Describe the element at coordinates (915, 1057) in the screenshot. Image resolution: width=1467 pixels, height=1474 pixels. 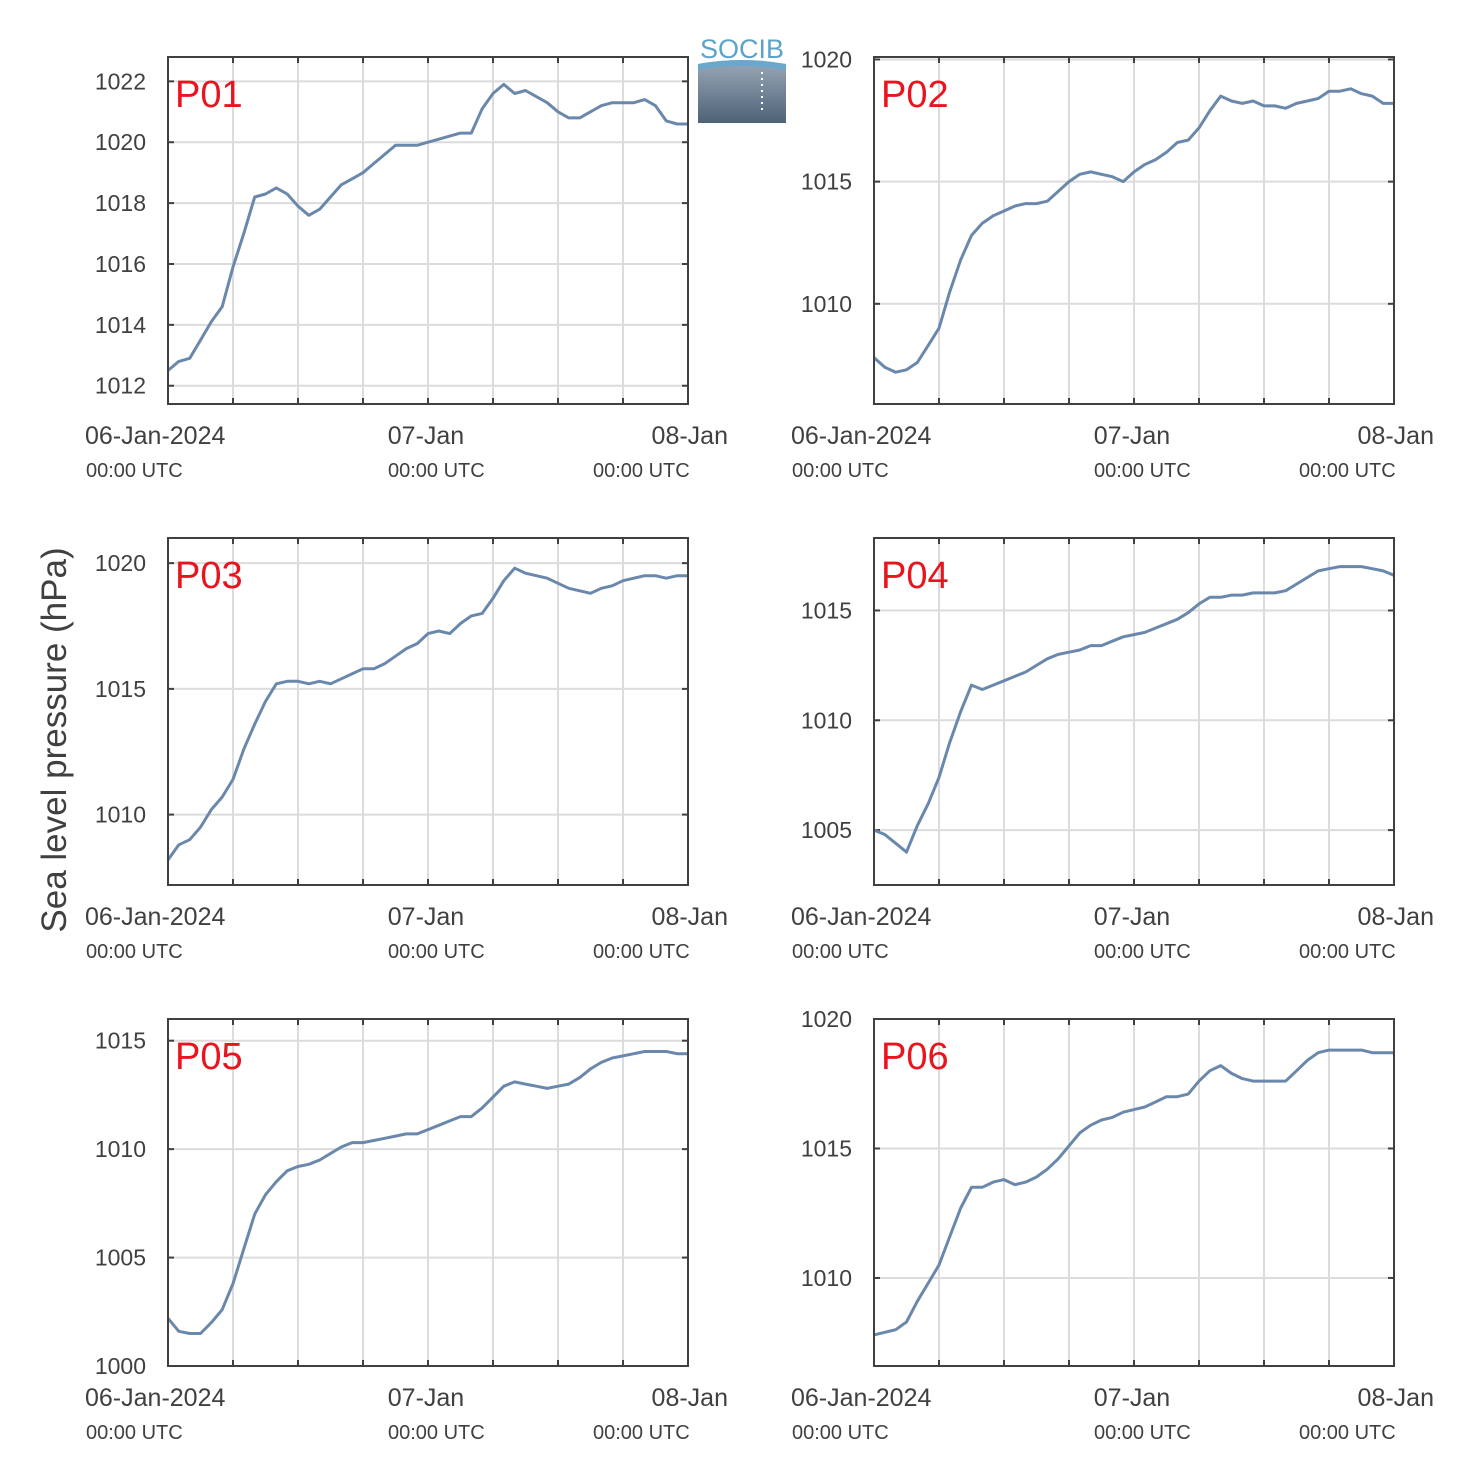
I see `panel-label: P06` at that location.